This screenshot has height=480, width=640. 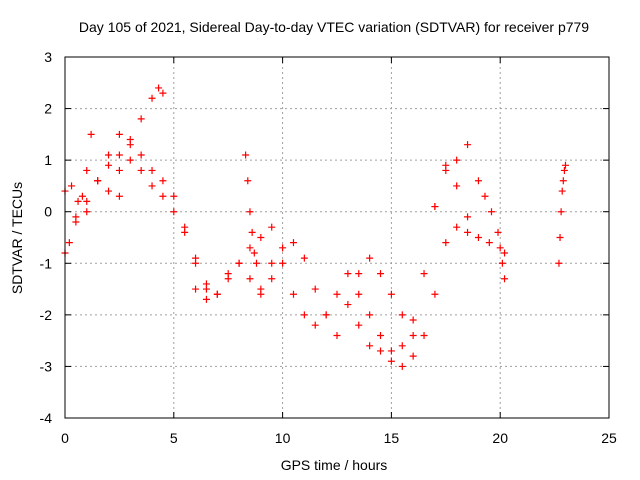 I want to click on x-tick-label: 25, so click(x=609, y=438).